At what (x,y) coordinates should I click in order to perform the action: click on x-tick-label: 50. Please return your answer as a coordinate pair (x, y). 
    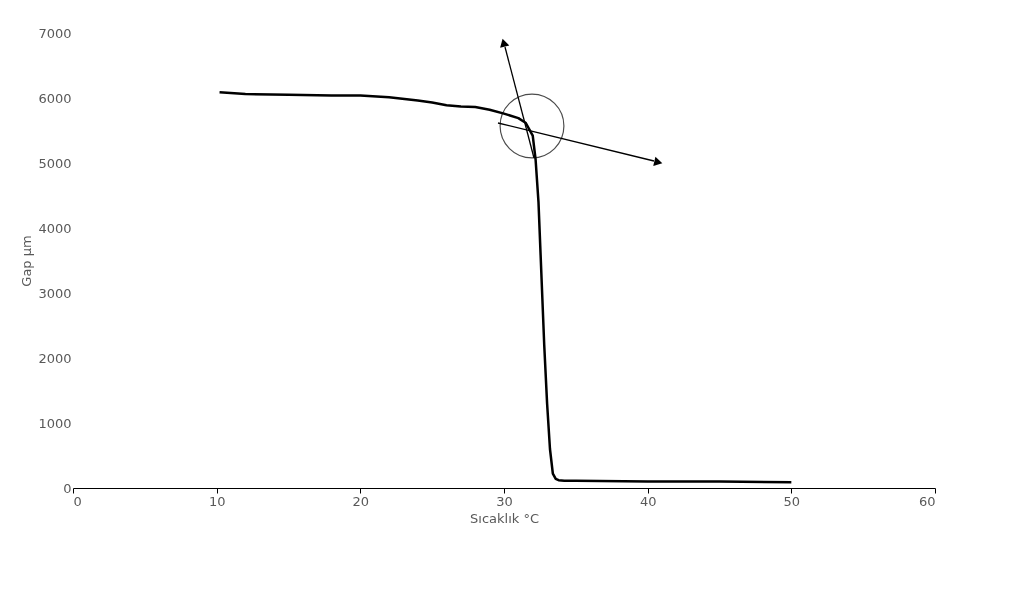
    Looking at the image, I should click on (792, 501).